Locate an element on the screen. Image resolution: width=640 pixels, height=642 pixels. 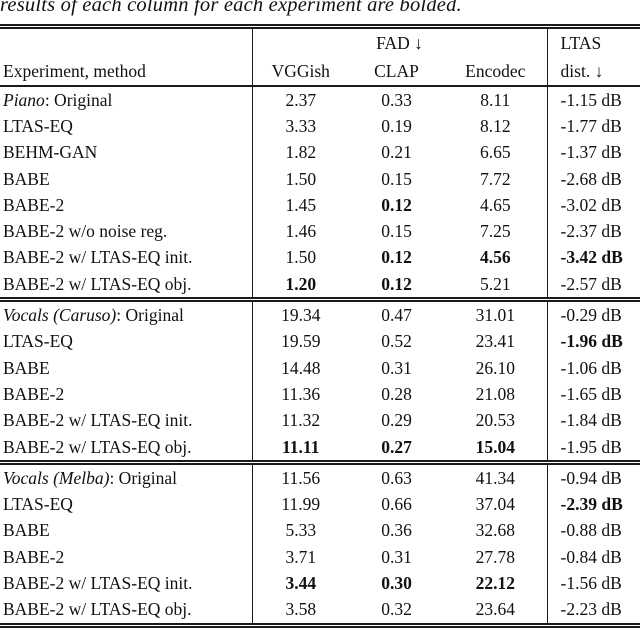
vggish-value: 3.44 is located at coordinates (300, 583).